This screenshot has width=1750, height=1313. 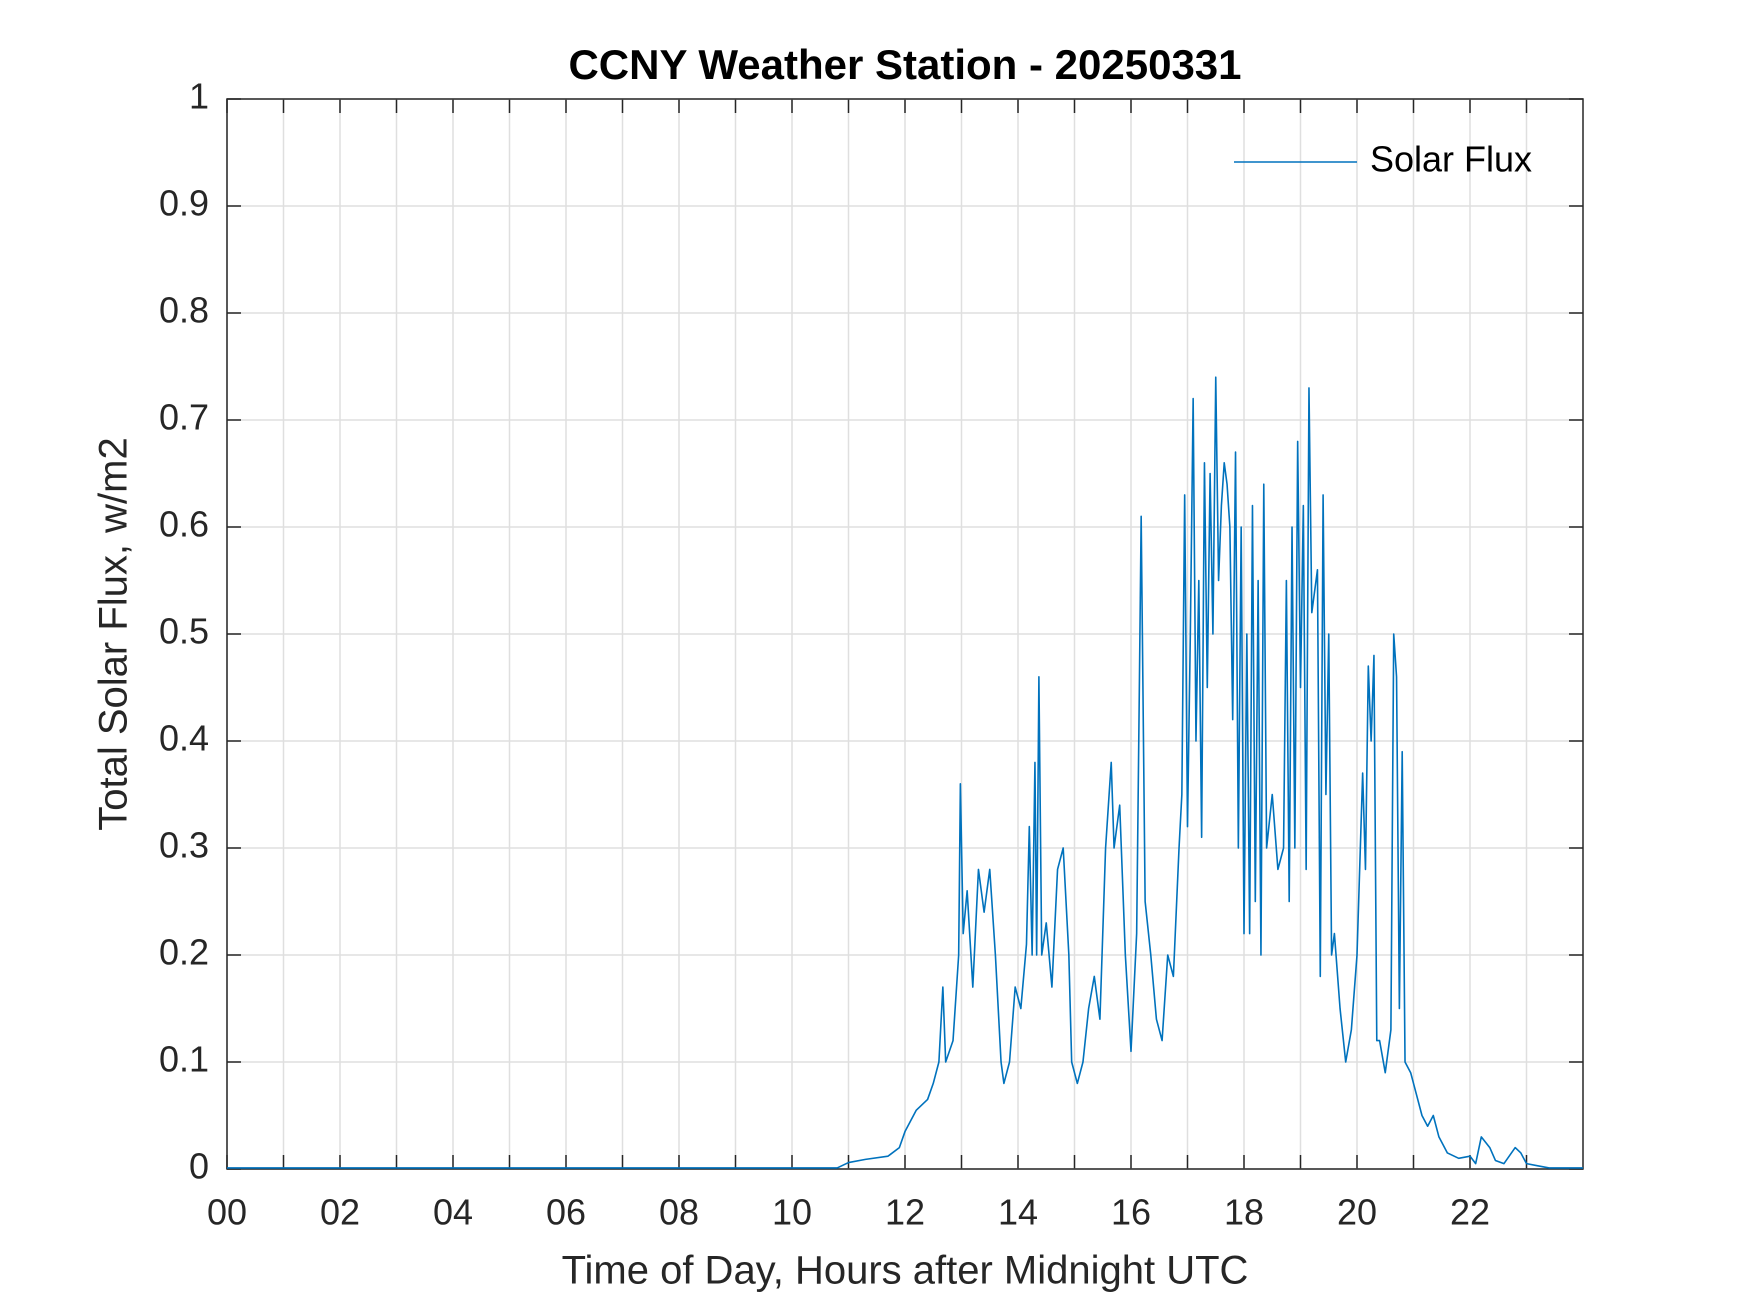 What do you see at coordinates (184, 417) in the screenshot?
I see `y-tick-label: 0.7` at bounding box center [184, 417].